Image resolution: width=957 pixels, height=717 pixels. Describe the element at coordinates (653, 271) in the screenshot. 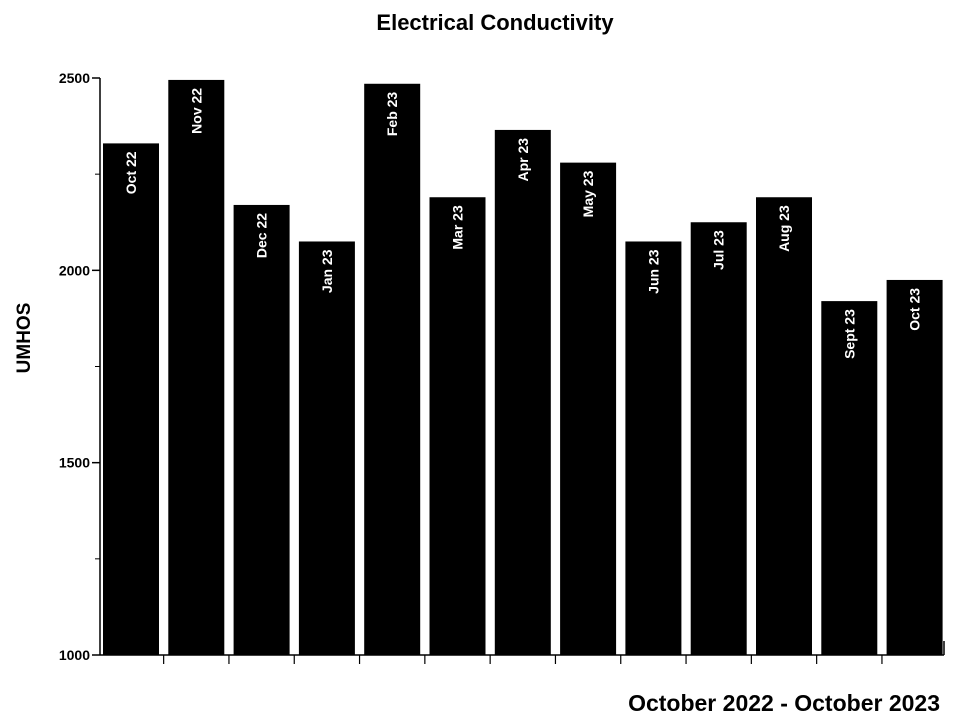

I see `bar-label: Jun 23` at that location.